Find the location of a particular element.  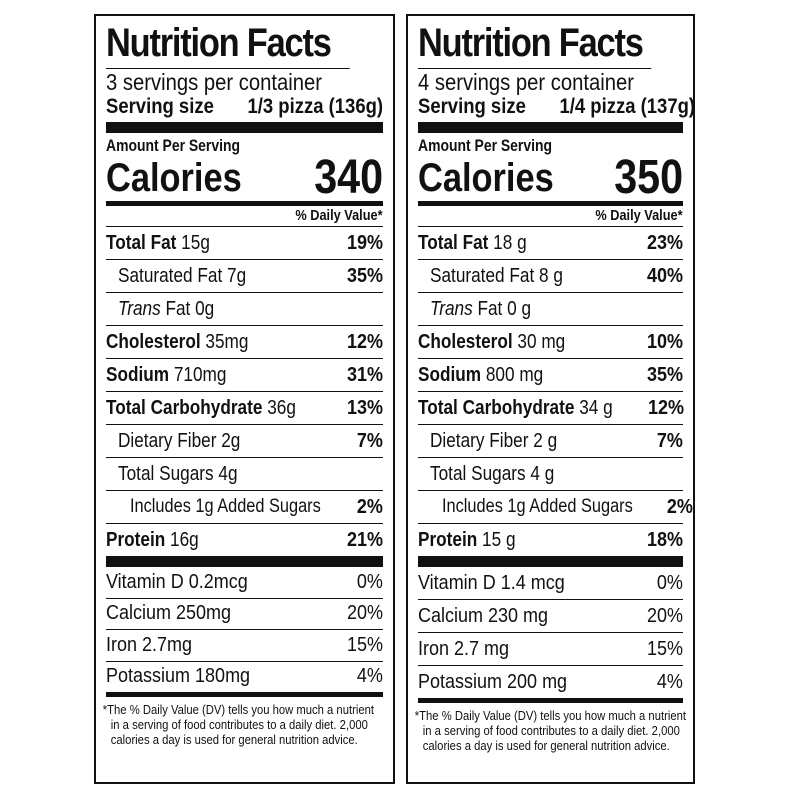

nutrient-amount: 15g is located at coordinates (195, 242).